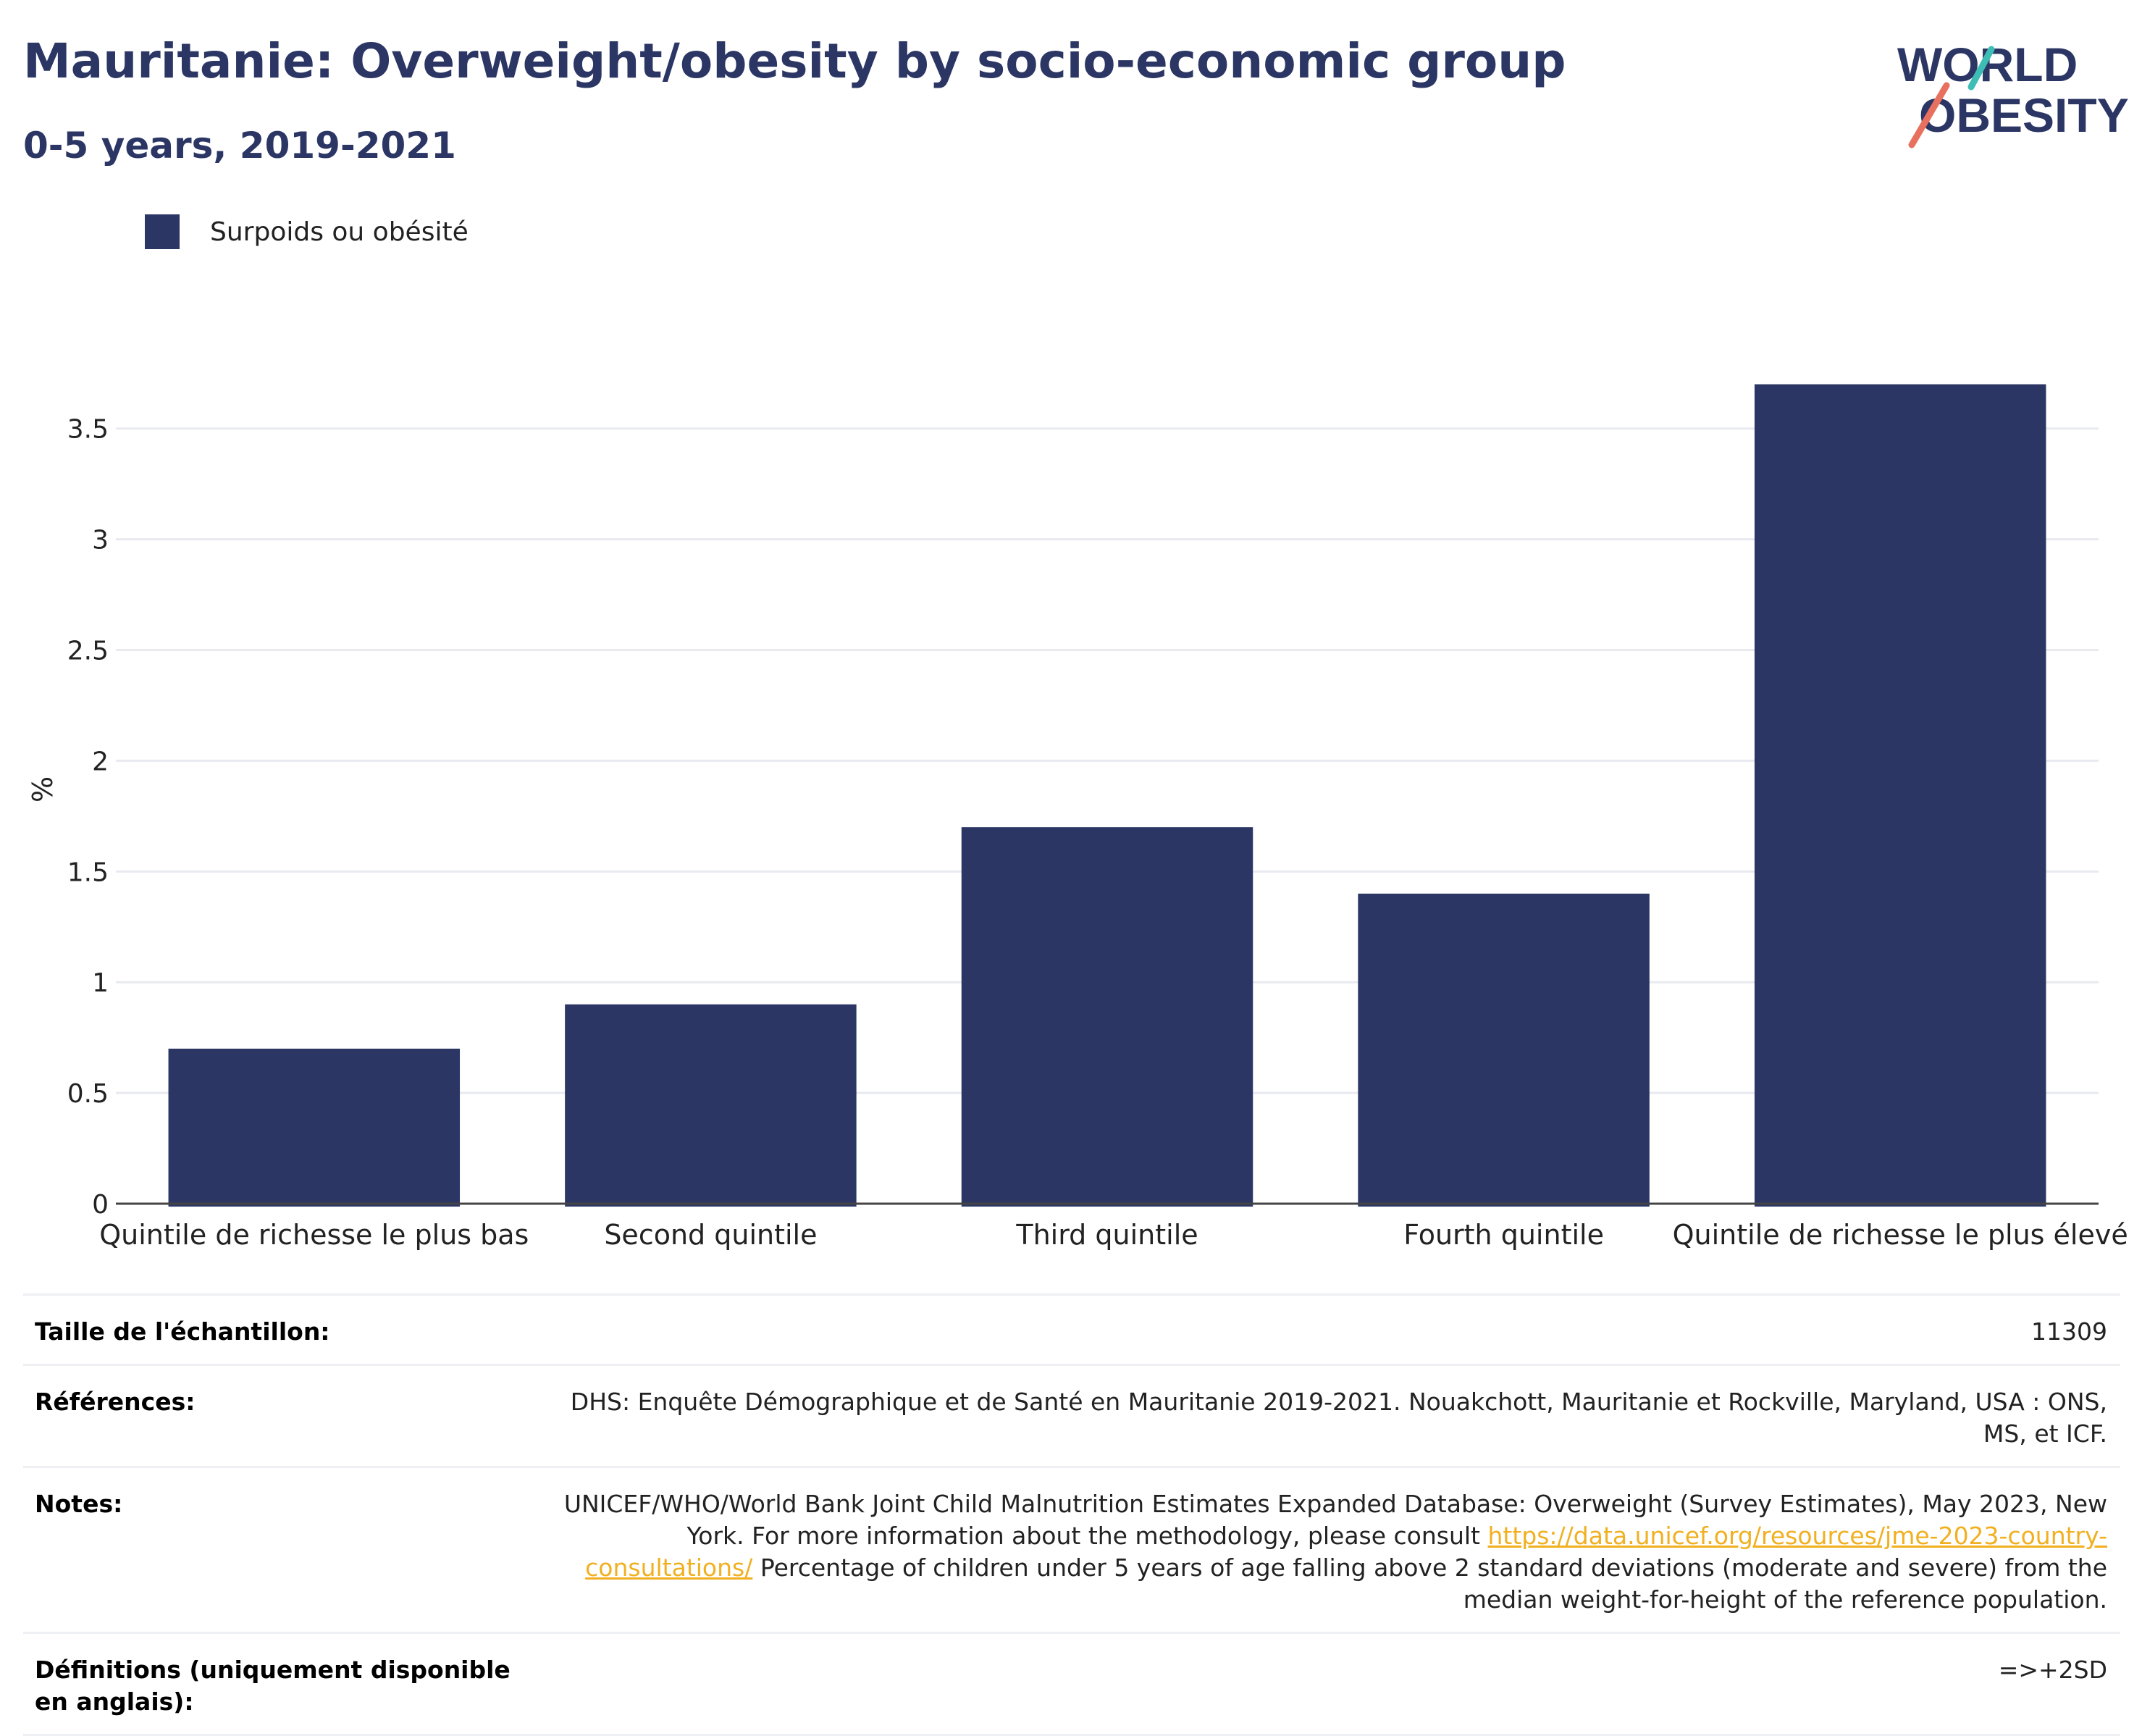  What do you see at coordinates (88, 430) in the screenshot?
I see `y-tick-label: 3.5` at bounding box center [88, 430].